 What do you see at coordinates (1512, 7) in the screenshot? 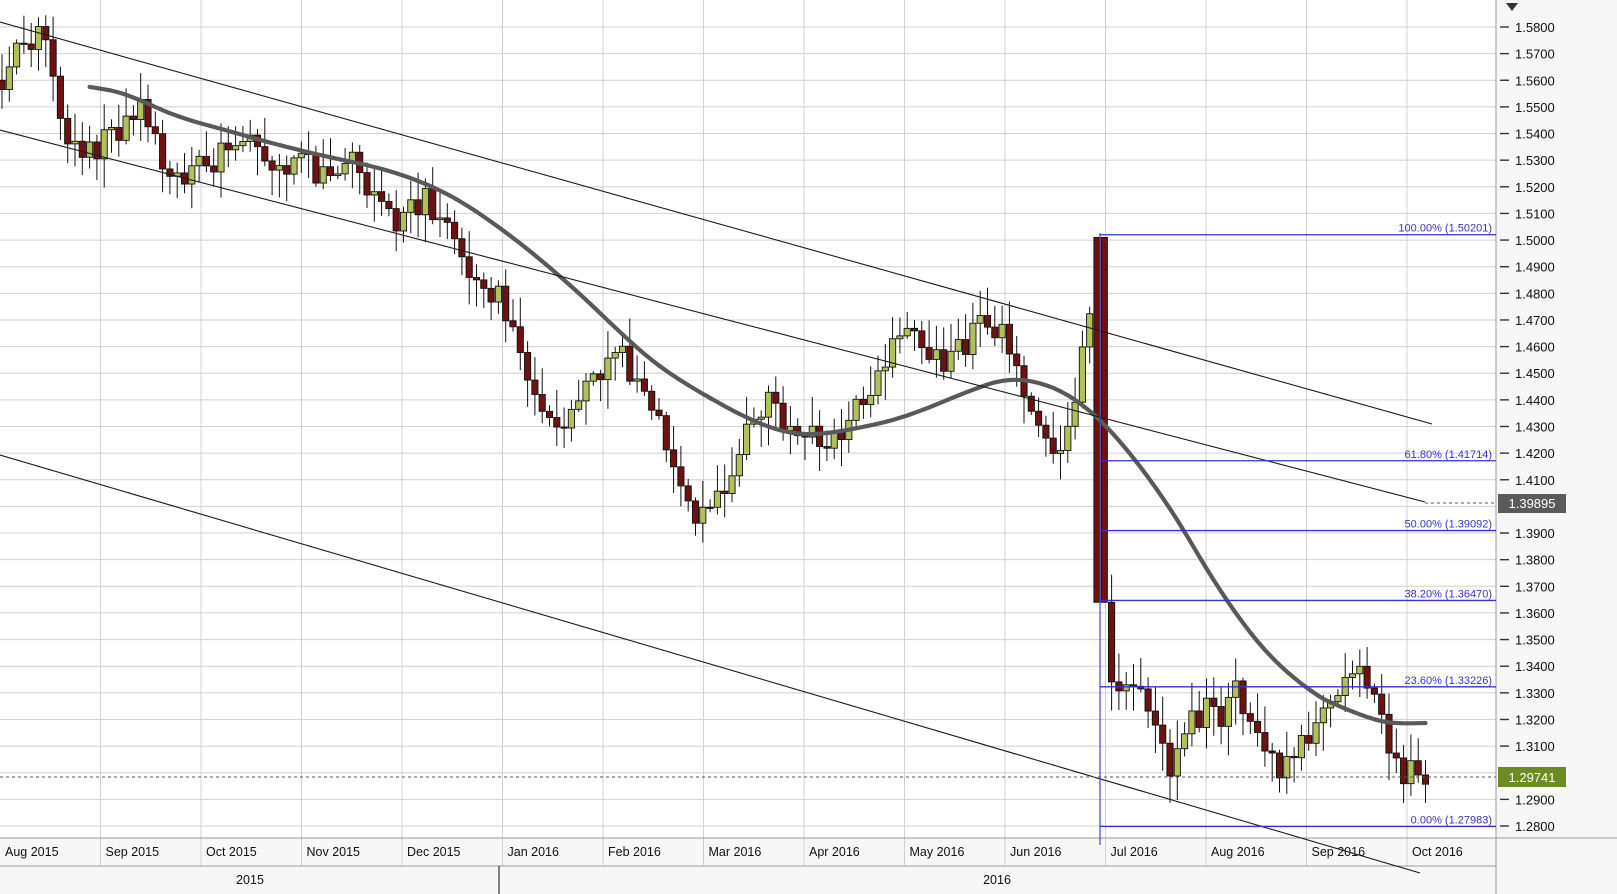
I see `triangle-down-icon` at bounding box center [1512, 7].